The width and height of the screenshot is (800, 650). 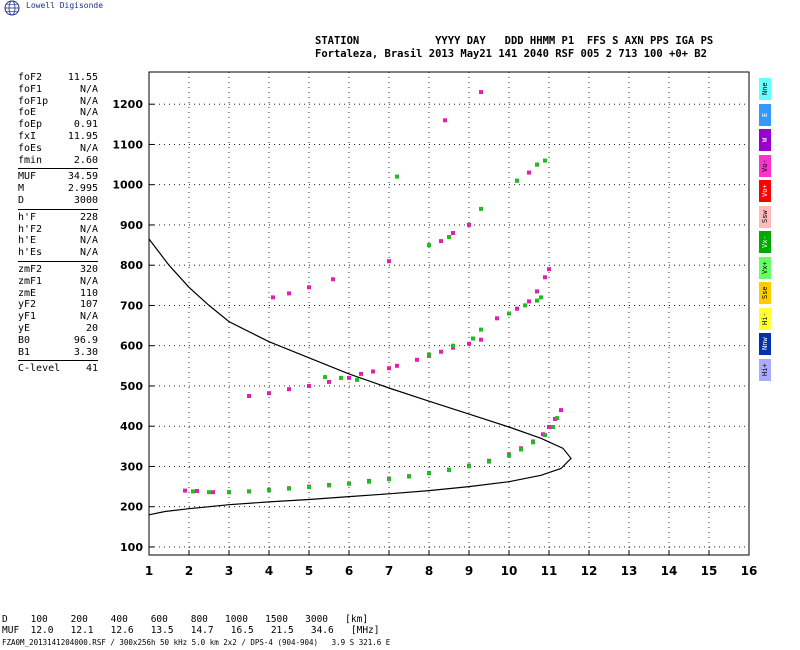 I want to click on param-row: yE 20, so click(x=58, y=329).